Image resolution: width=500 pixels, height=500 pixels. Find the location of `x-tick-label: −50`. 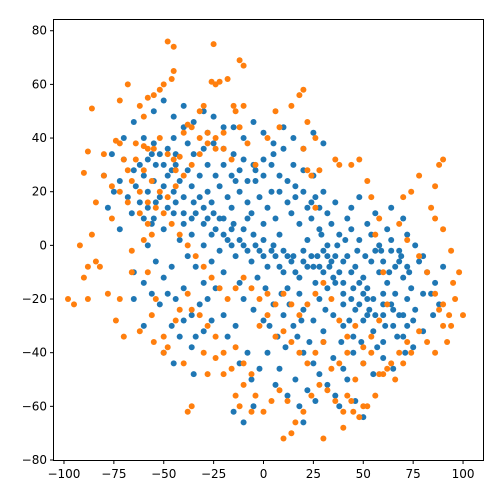

x-tick-label: −50 is located at coordinates (163, 474).